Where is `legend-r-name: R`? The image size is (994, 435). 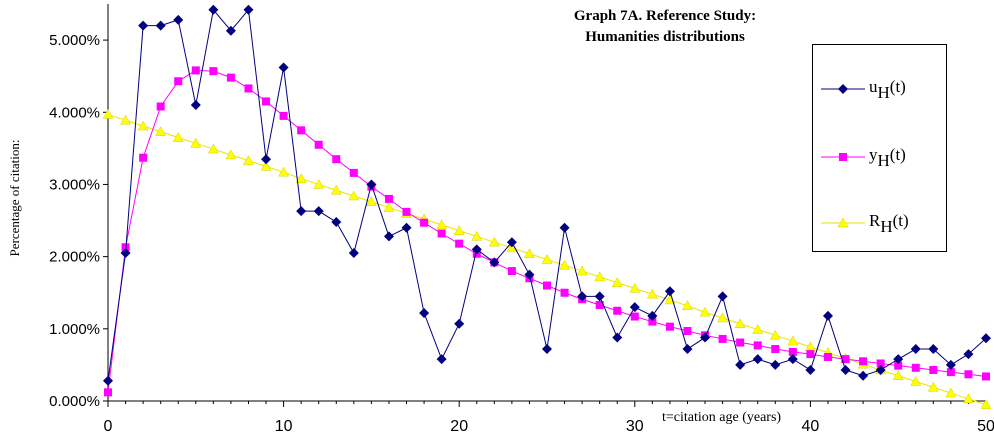
legend-r-name: R is located at coordinates (875, 220).